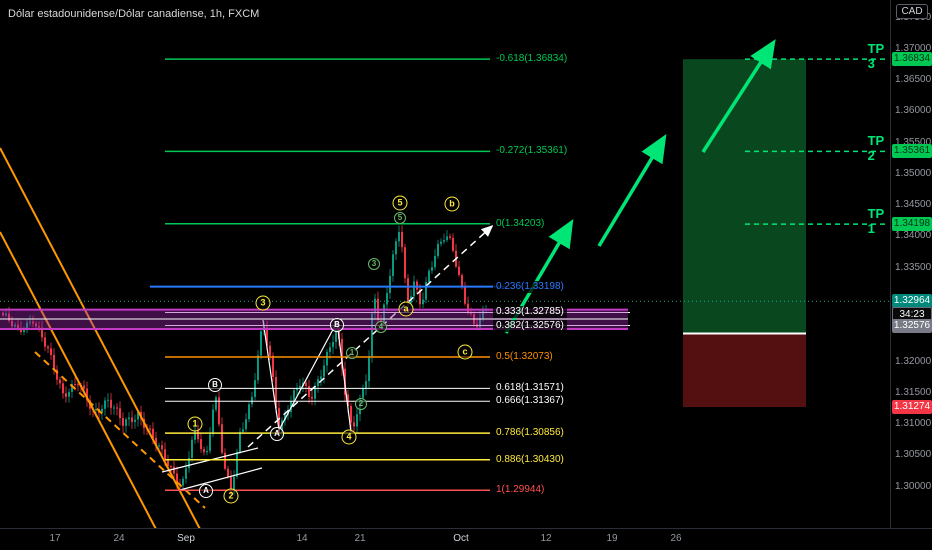  Describe the element at coordinates (913, 111) in the screenshot. I see `price-axis-tick: 1.36000` at that location.